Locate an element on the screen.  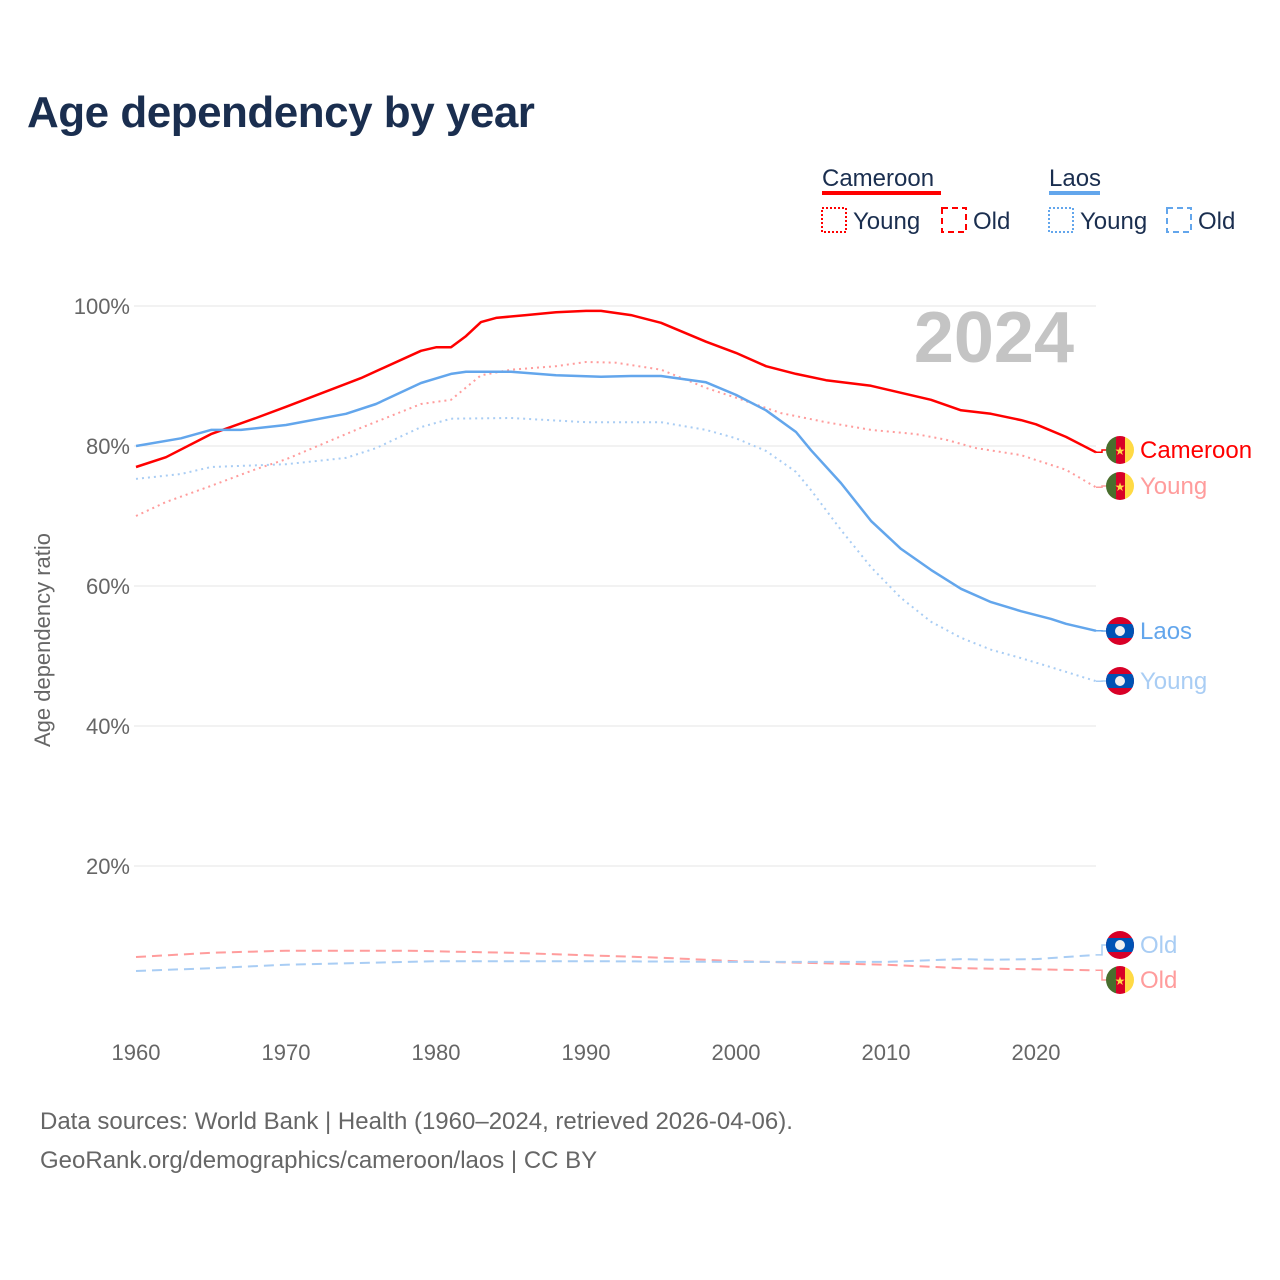
series-line-laos-old is located at coordinates (616, 962).